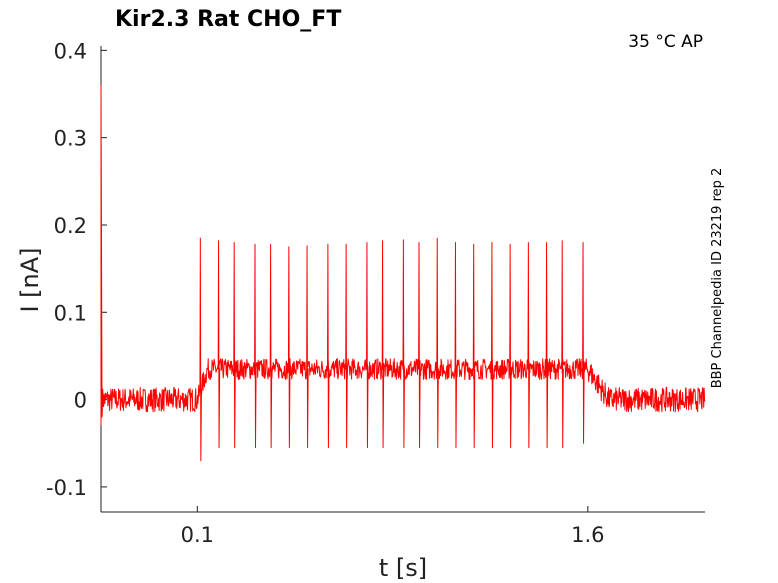 The width and height of the screenshot is (778, 583). Describe the element at coordinates (717, 278) in the screenshot. I see `channelpedia-id-label: BBP Channelpedia ID 23219 rep 2` at that location.